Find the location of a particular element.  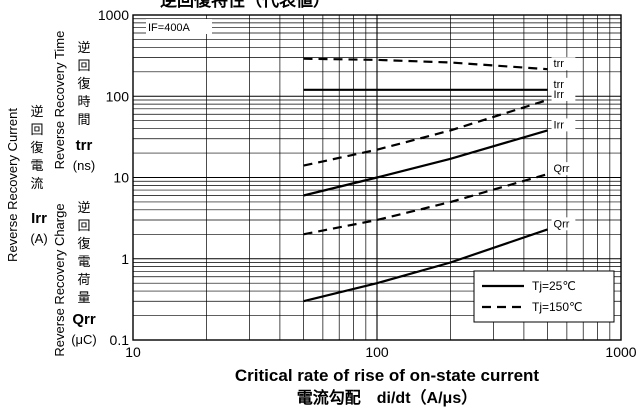

x-tick-label: 100 is located at coordinates (377, 352).